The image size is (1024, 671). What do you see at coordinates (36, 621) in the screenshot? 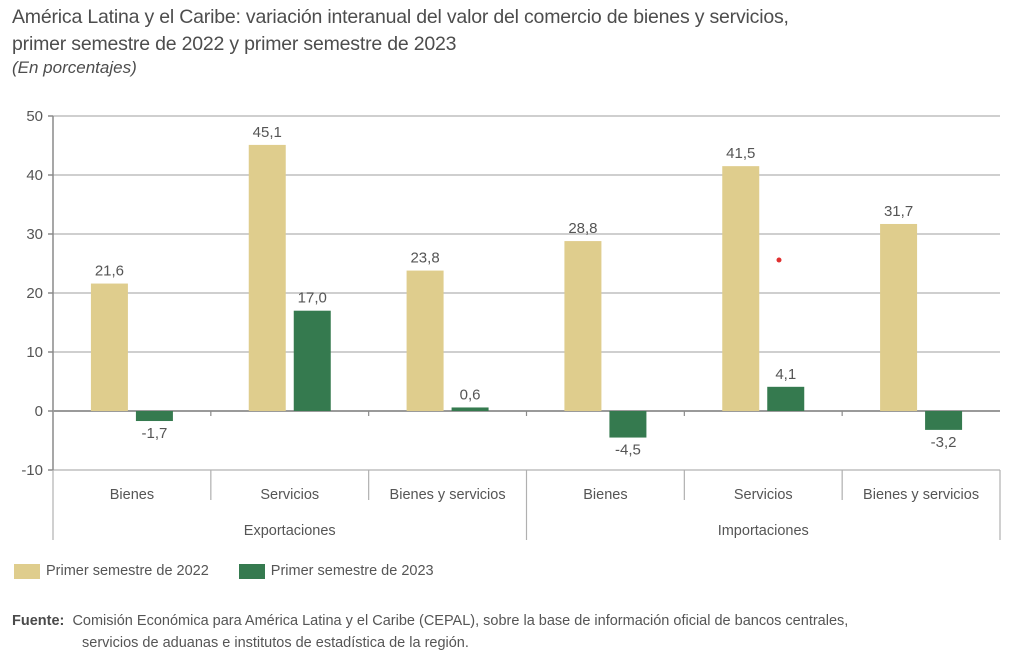
I see `source-label: Fuente` at bounding box center [36, 621].